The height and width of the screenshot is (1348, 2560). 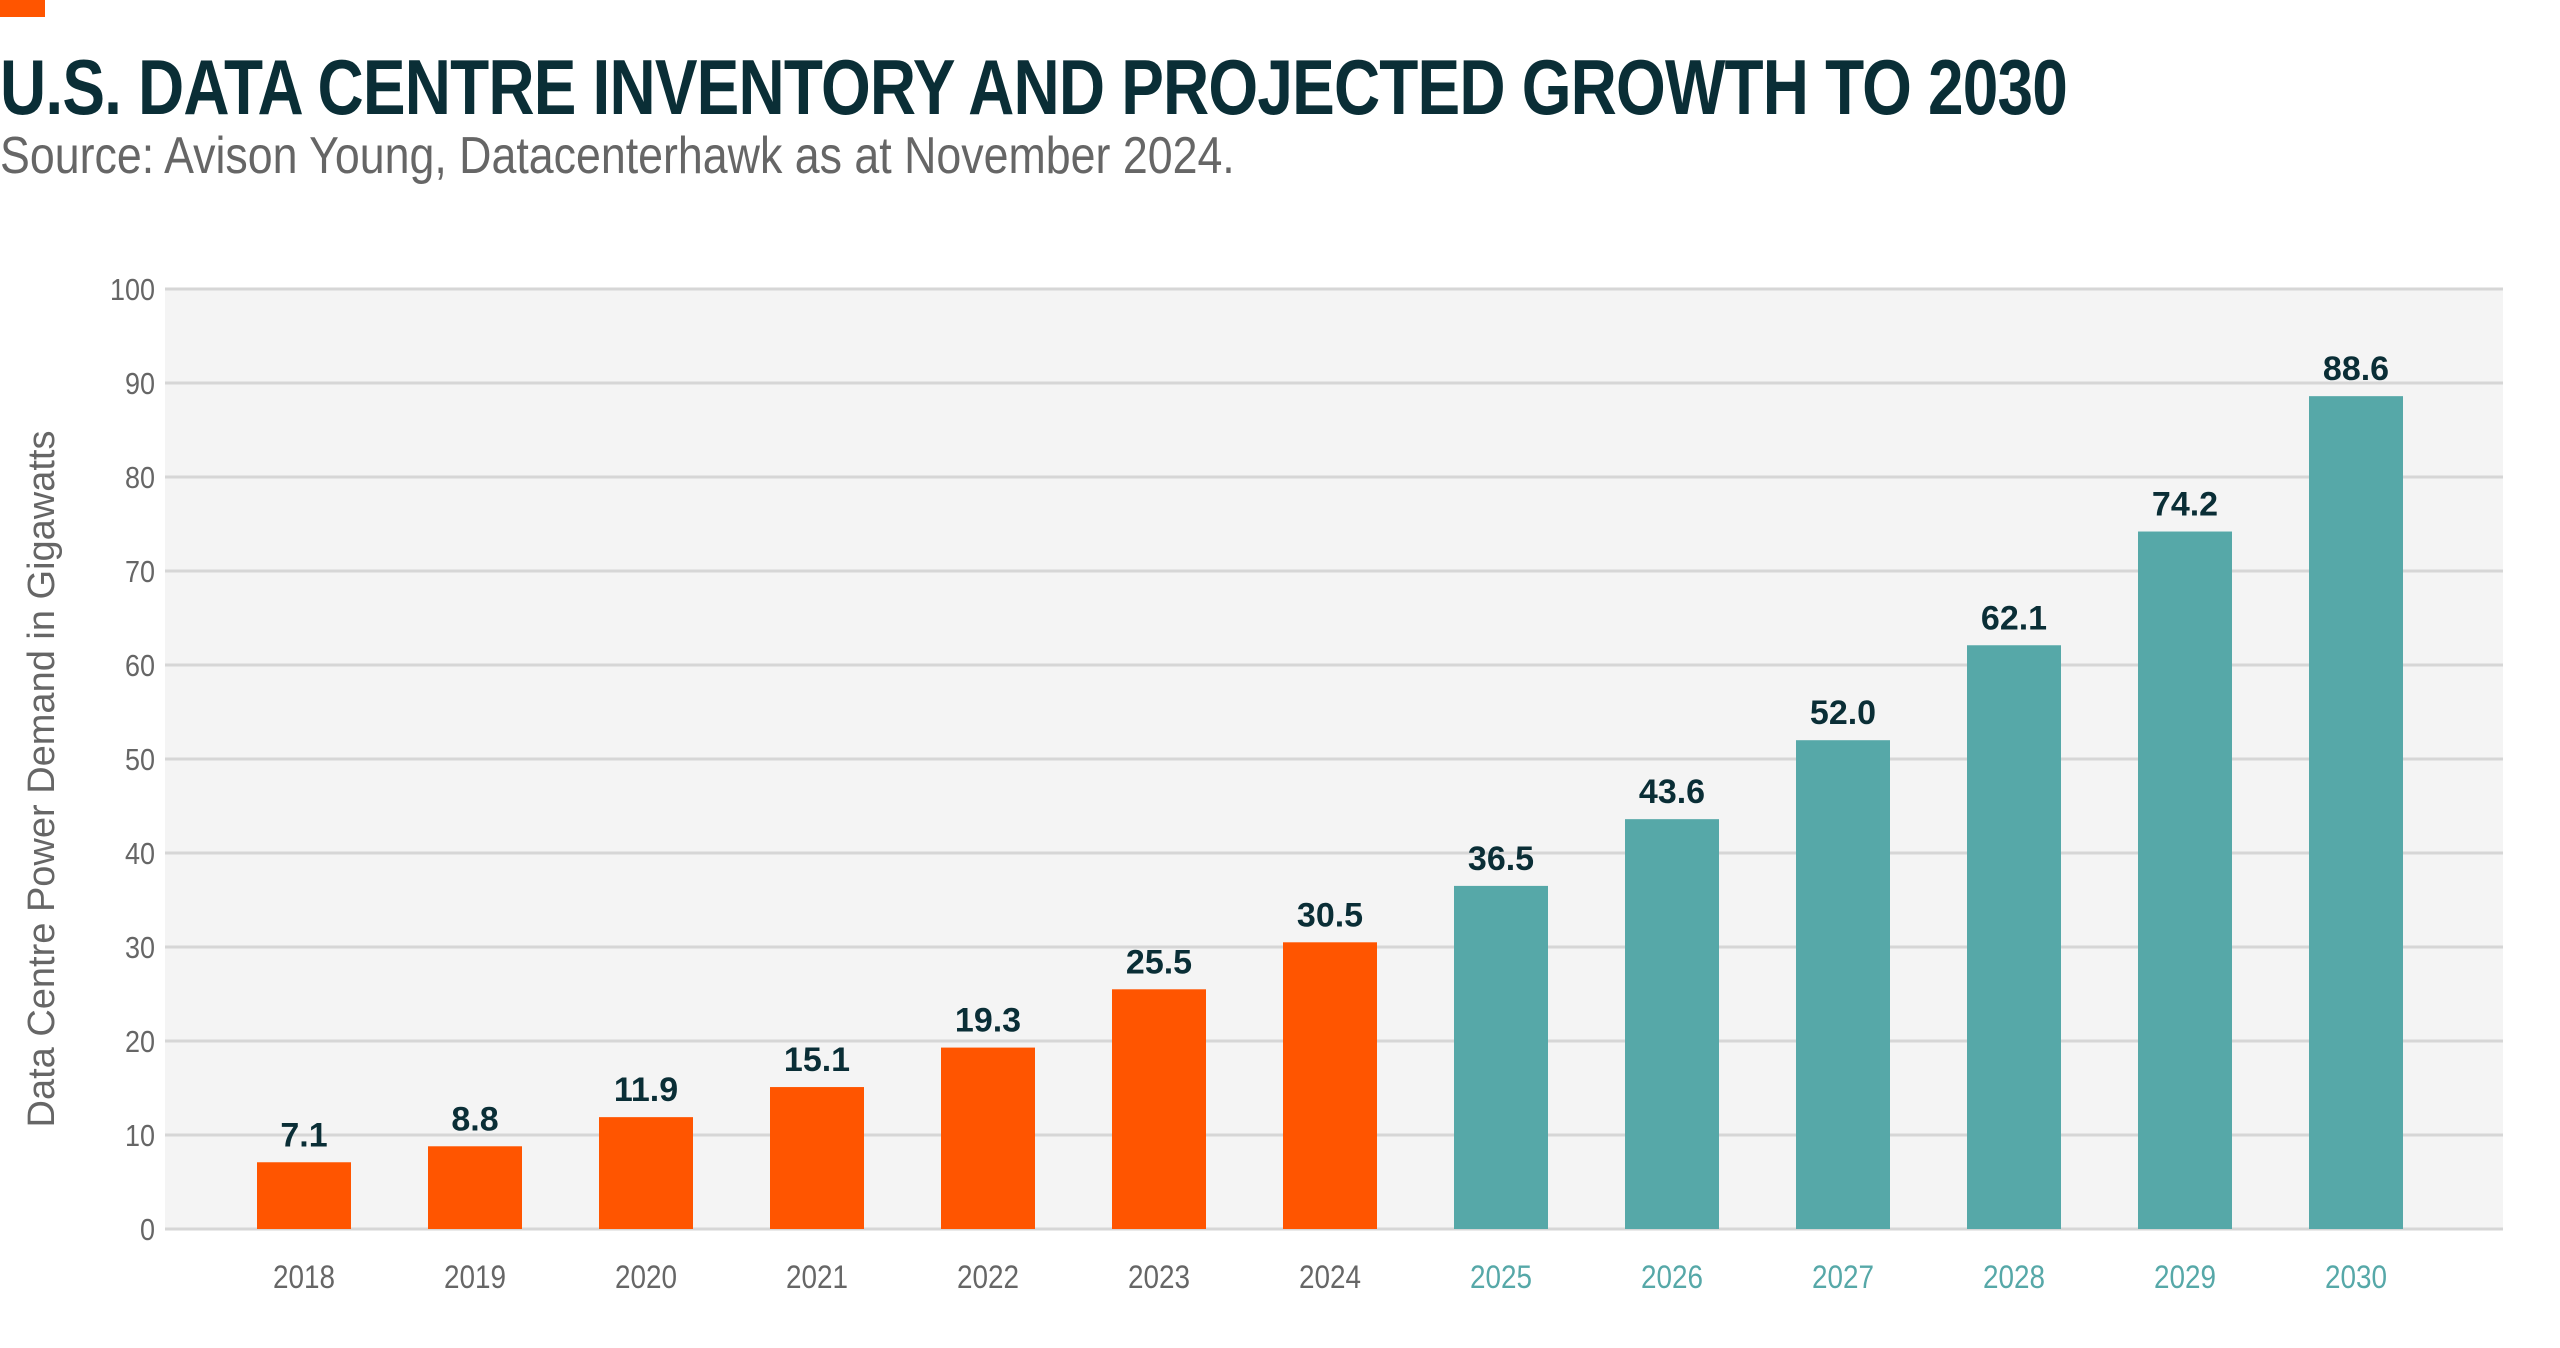 I want to click on x-tick-label: 2022, so click(x=988, y=1277).